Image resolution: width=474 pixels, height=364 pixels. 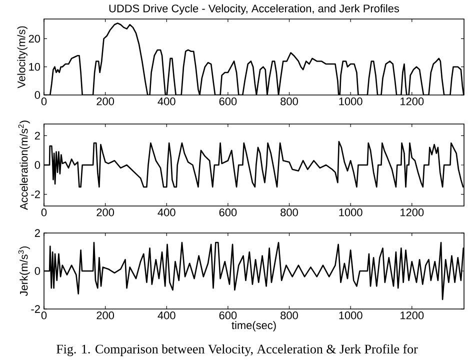 I want to click on y-tick-label: 10, so click(x=34, y=66).